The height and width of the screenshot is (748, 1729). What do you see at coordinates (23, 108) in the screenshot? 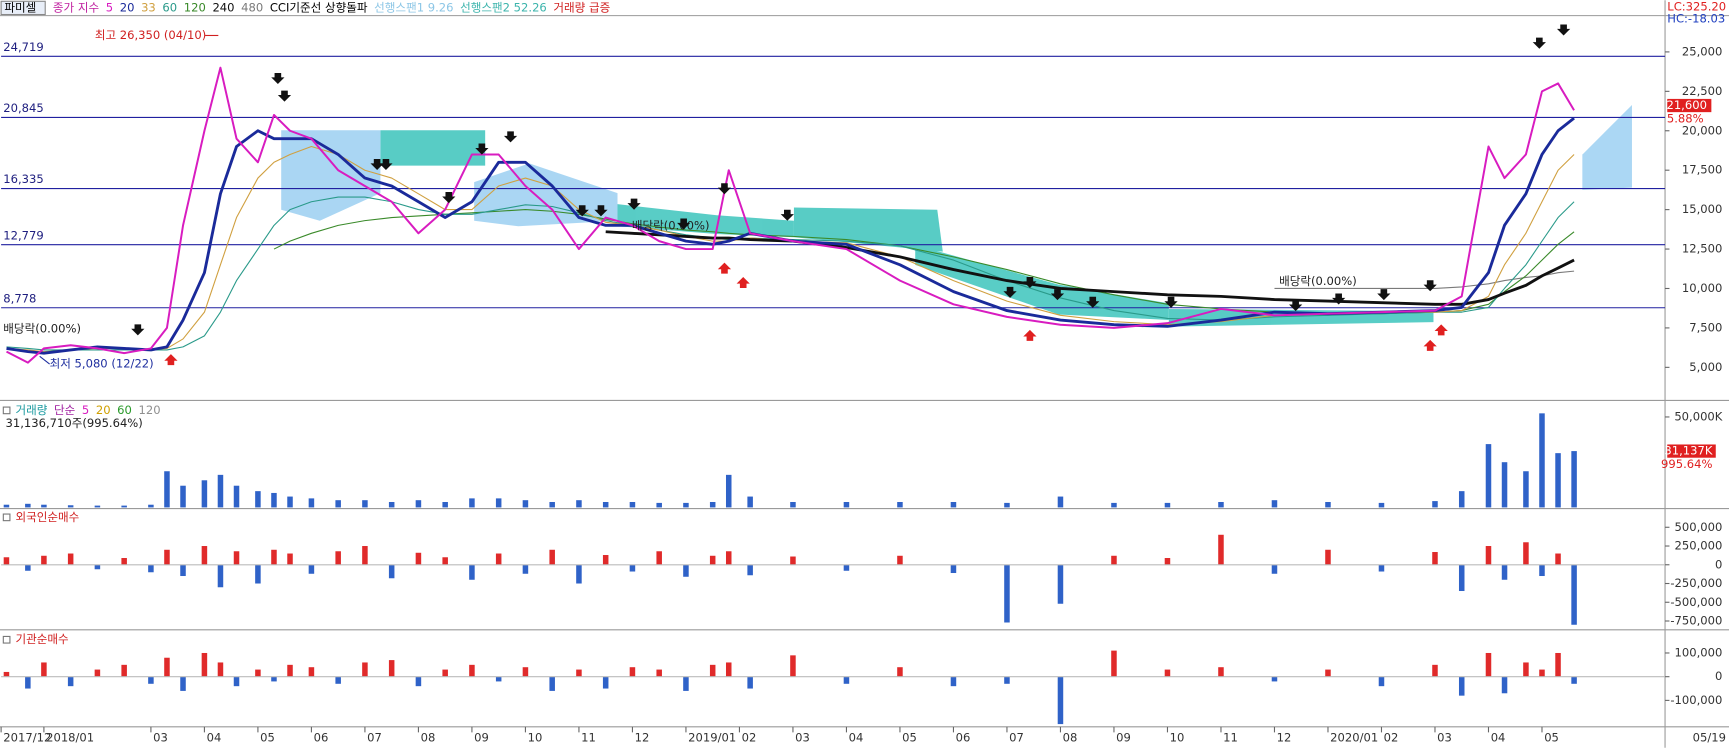
I see `level-label: 20,845` at bounding box center [23, 108].